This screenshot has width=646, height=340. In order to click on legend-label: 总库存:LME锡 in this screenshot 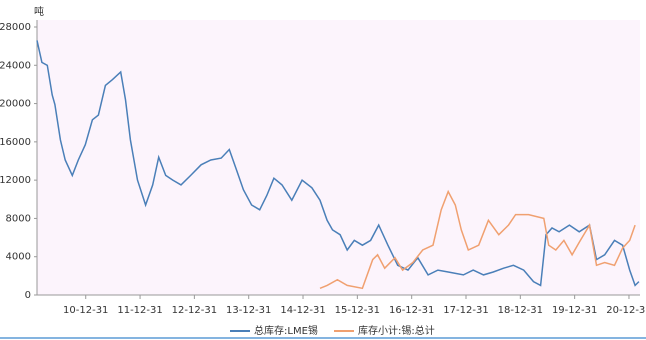, I will do `click(286, 330)`.